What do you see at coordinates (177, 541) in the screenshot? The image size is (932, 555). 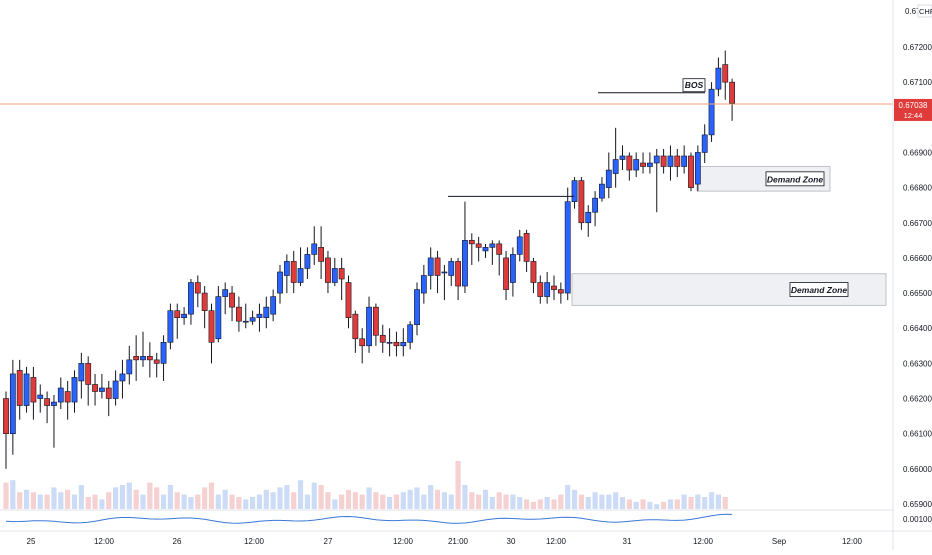 I see `x-tick-label: 26` at bounding box center [177, 541].